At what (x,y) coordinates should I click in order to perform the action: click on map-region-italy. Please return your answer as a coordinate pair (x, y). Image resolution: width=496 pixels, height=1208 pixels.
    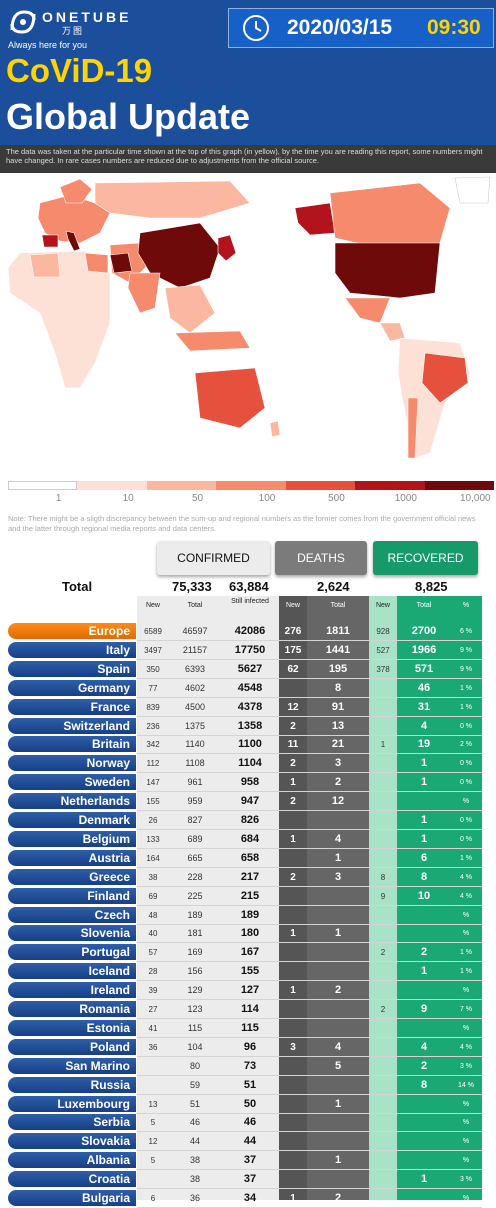
    Looking at the image, I should click on (73, 241).